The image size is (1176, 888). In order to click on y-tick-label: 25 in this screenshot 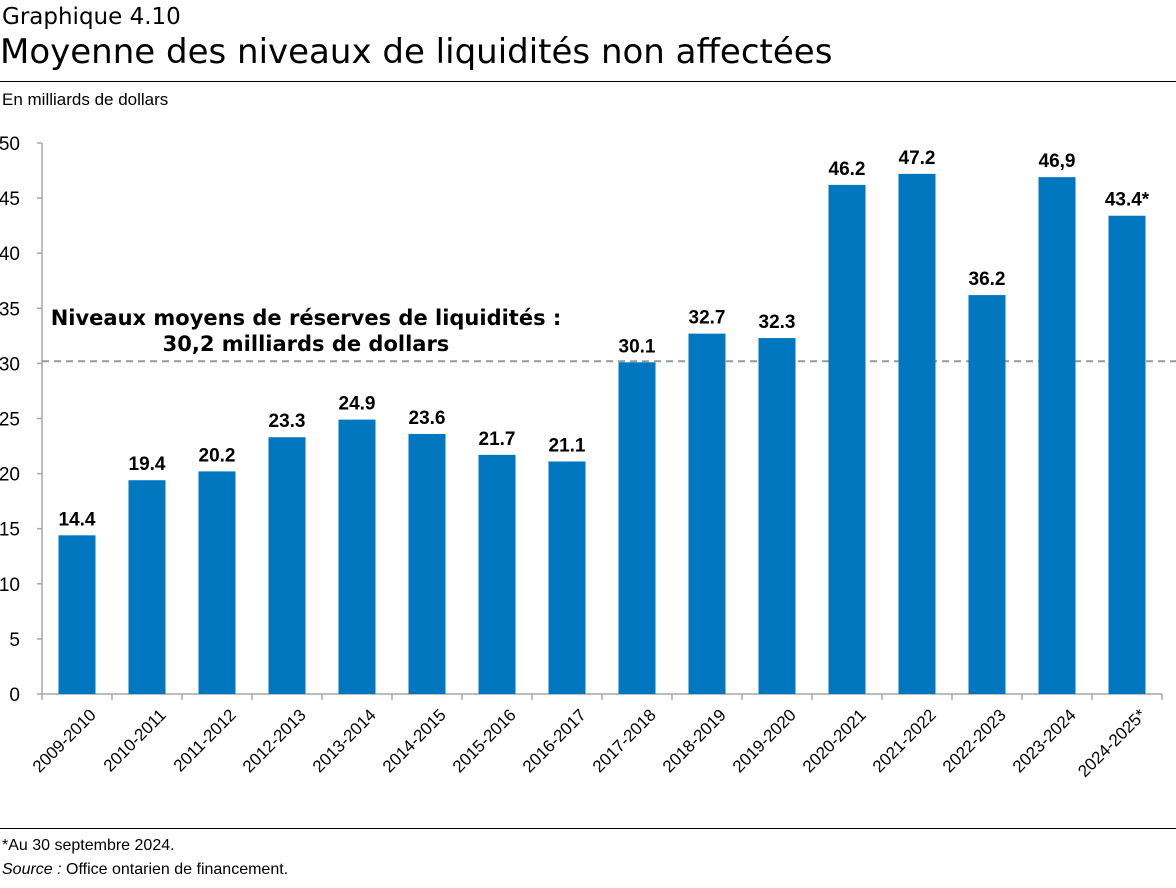, I will do `click(10, 420)`.